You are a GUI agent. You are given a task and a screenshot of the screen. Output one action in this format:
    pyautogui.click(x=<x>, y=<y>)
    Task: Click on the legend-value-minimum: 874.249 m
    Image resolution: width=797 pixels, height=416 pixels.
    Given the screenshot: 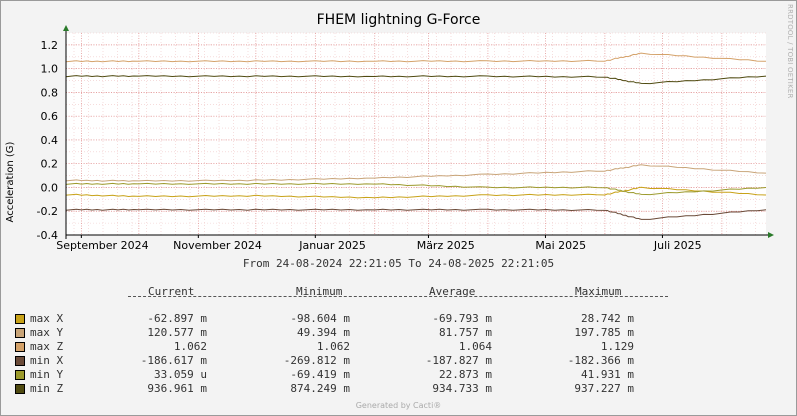 What is the action you would take?
    pyautogui.click(x=320, y=388)
    